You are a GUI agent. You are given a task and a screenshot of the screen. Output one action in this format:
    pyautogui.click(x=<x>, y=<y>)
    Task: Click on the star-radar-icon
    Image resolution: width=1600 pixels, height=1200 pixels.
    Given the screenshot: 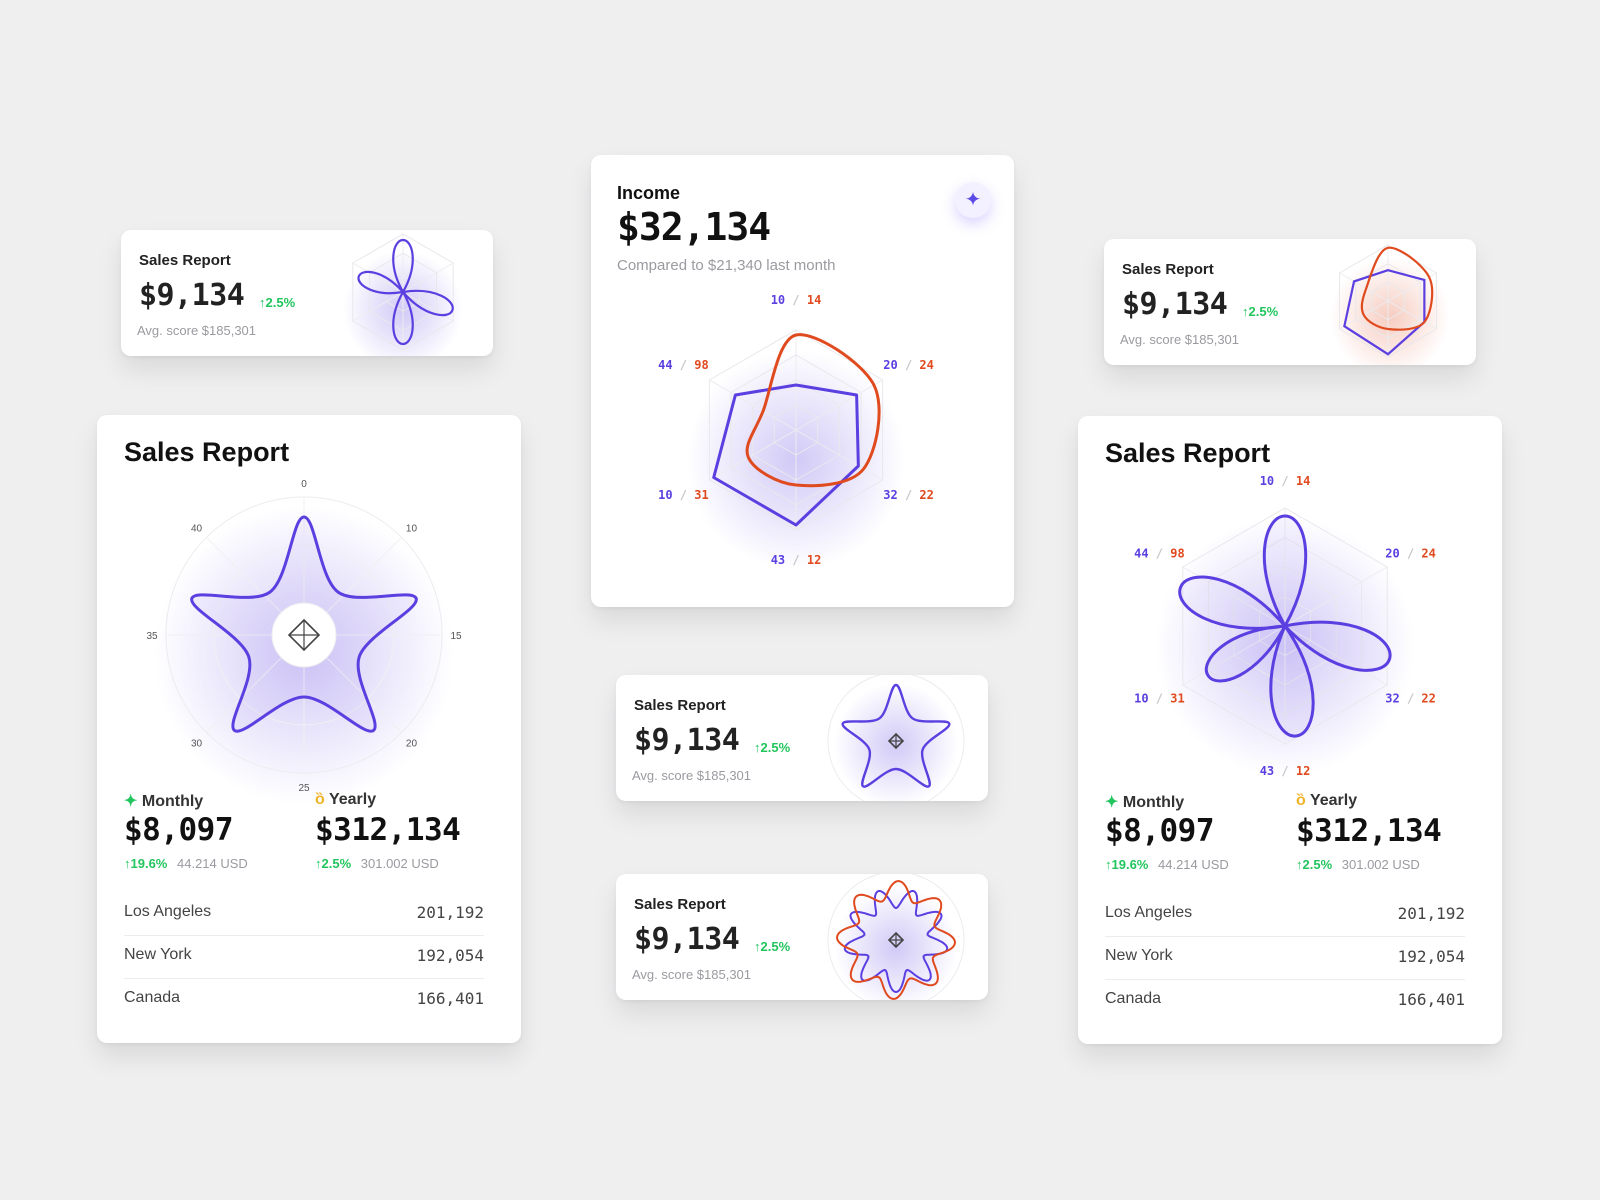 What is the action you would take?
    pyautogui.click(x=896, y=738)
    